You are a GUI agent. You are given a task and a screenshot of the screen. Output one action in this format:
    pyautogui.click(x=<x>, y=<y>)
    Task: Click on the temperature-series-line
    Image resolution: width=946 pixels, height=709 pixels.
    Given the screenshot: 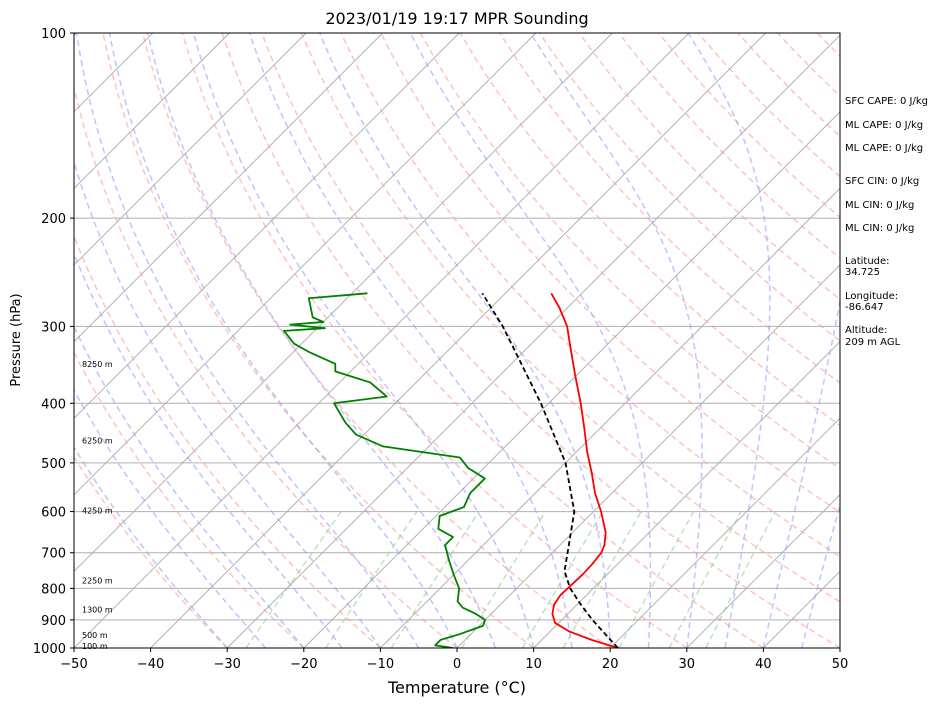 What is the action you would take?
    pyautogui.click(x=584, y=470)
    